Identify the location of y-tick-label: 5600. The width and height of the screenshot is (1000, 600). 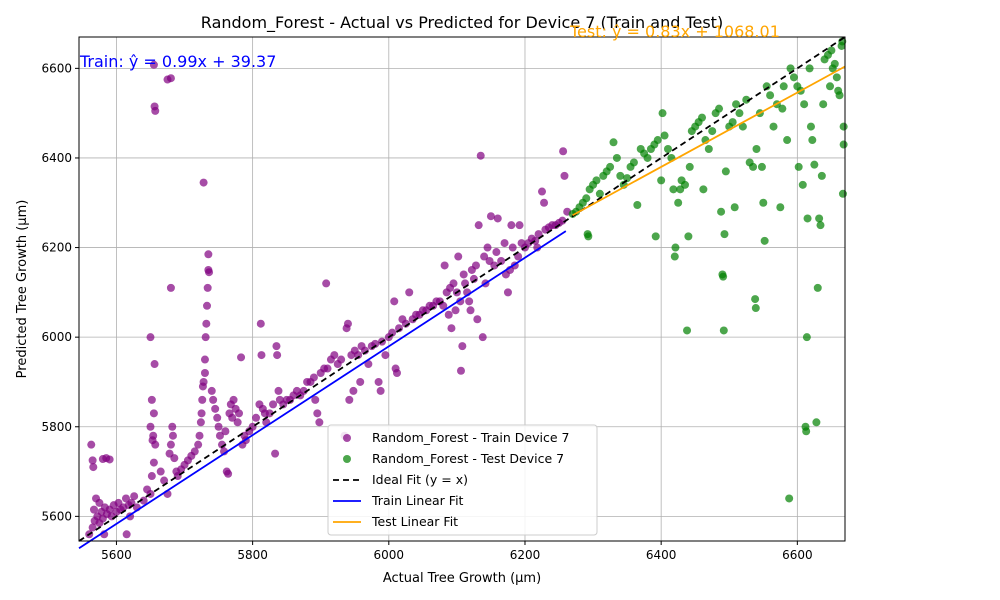
(56, 516).